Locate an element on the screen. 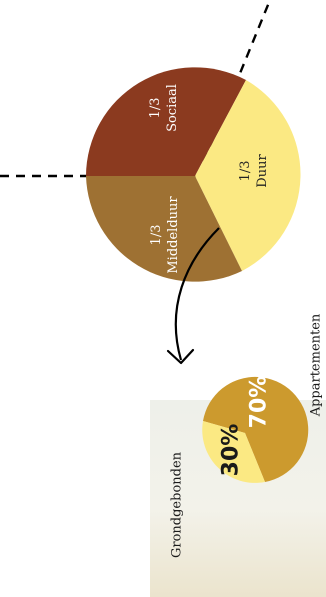 This screenshot has width=326, height=597. label-sociaal: 1/3 Sociaal is located at coordinates (164, 108).